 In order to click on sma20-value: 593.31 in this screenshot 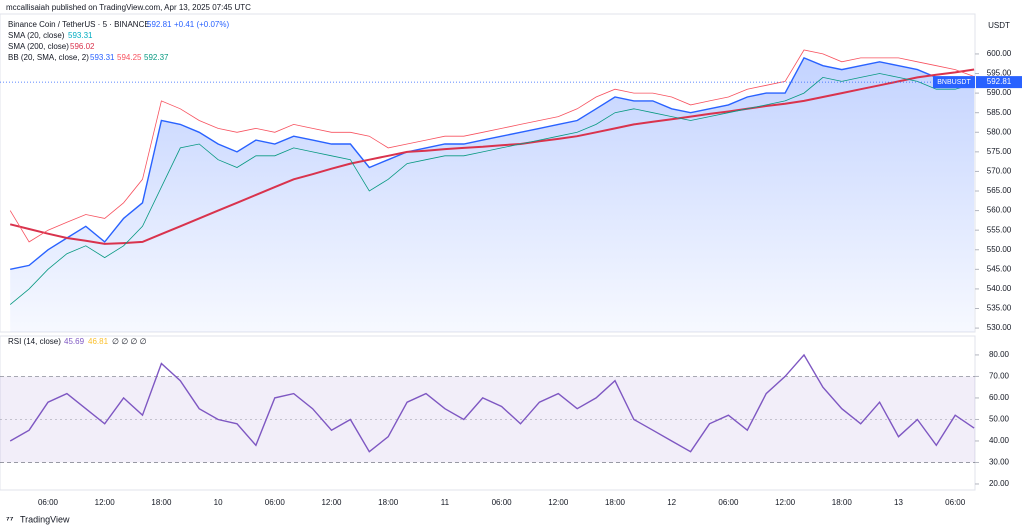, I will do `click(80, 35)`.